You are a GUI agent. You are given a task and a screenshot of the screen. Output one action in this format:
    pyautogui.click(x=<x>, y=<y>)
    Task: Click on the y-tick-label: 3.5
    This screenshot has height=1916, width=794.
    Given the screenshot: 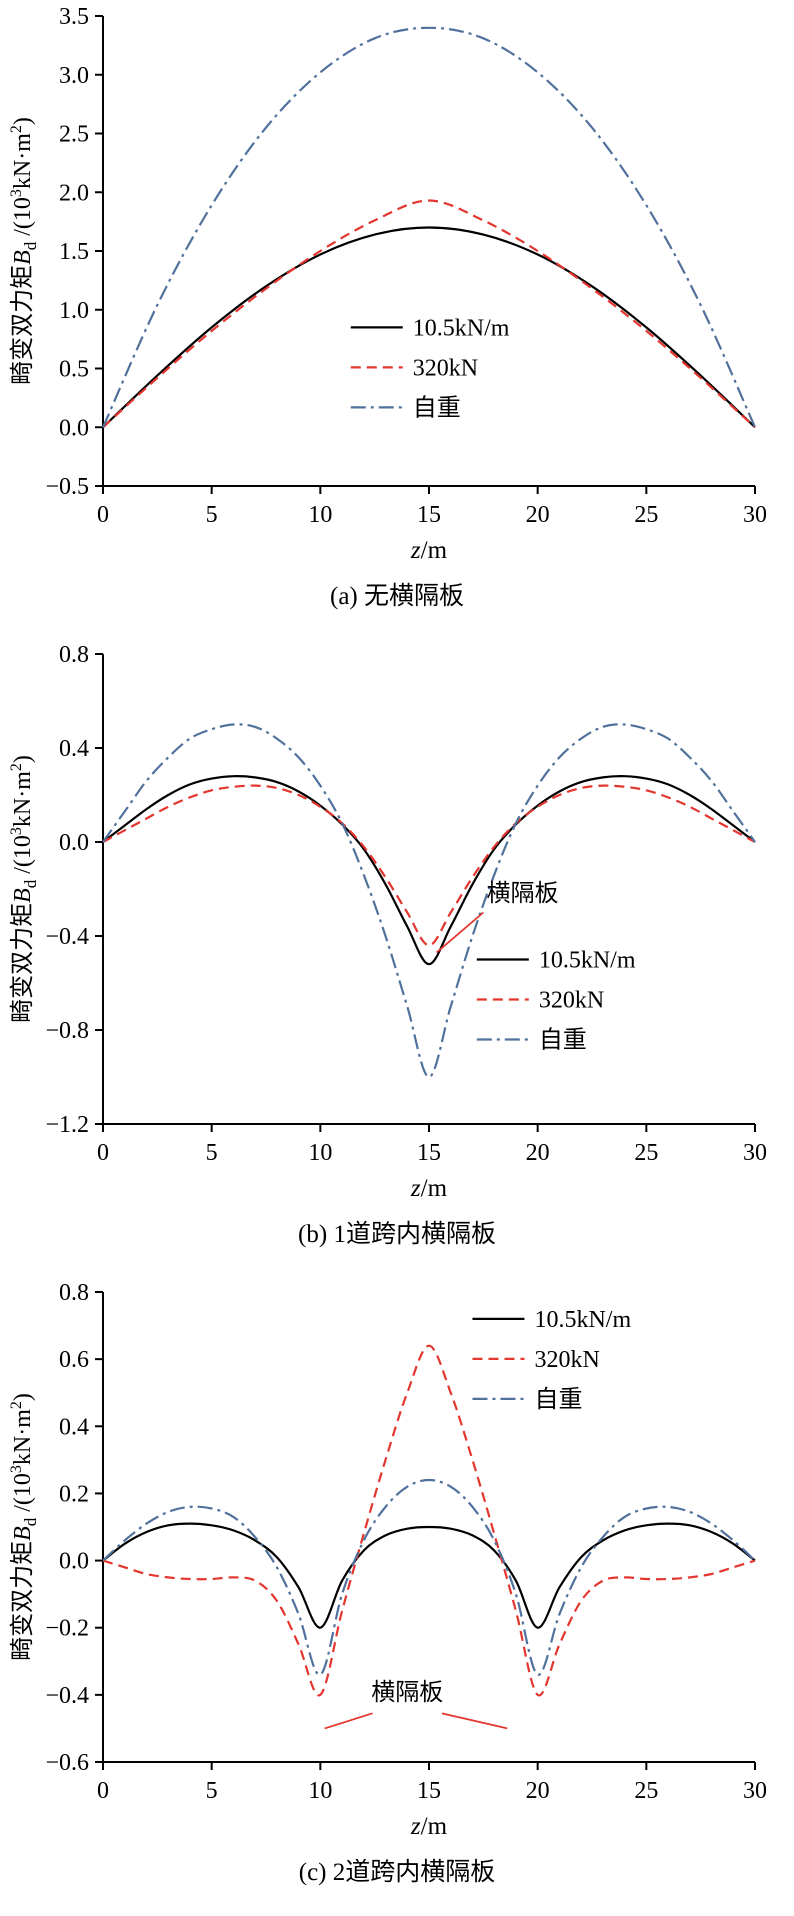 What is the action you would take?
    pyautogui.click(x=74, y=17)
    